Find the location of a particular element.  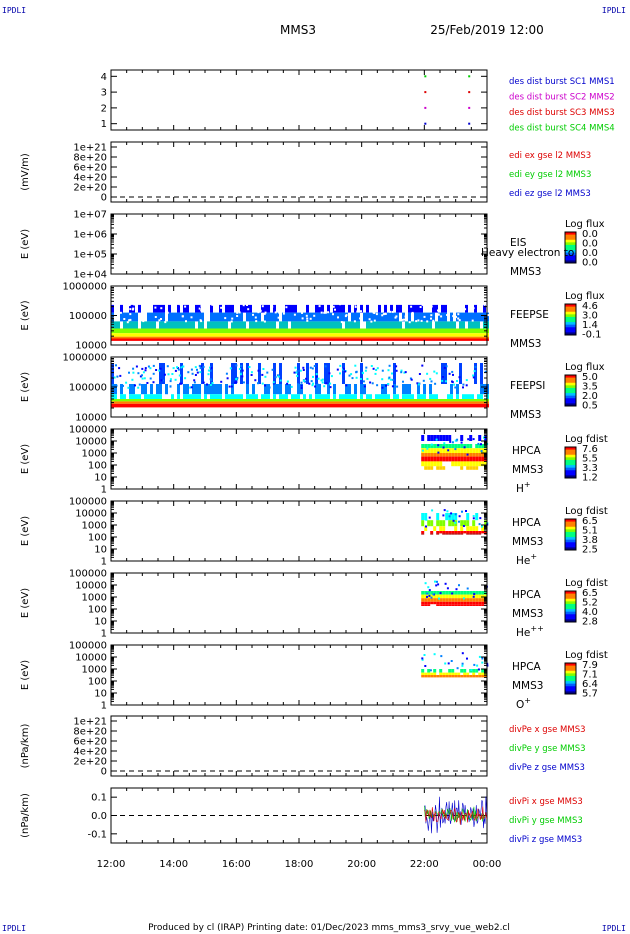

colorbar-tick-label: 0.0 is located at coordinates (590, 244).